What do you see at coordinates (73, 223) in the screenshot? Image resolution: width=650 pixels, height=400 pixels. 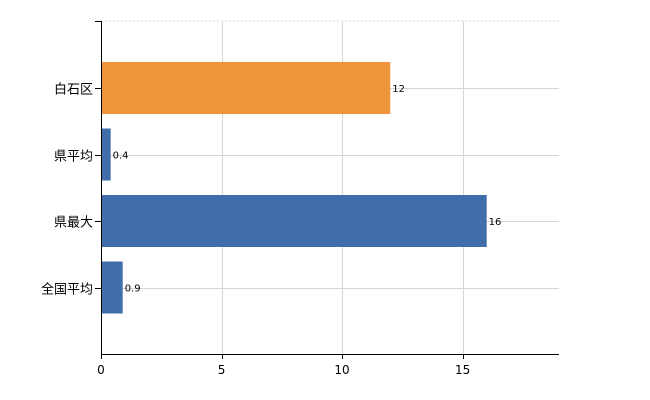 I see `category-label: 県最大` at bounding box center [73, 223].